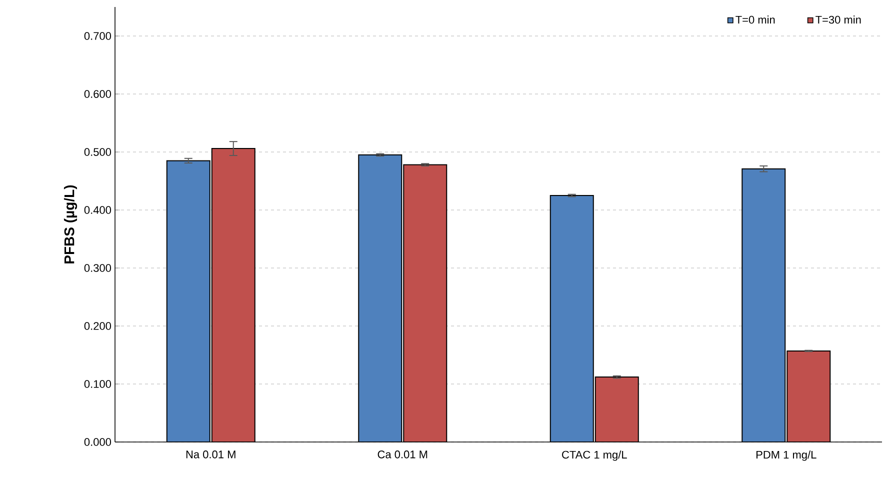  What do you see at coordinates (71, 224) in the screenshot?
I see `y-axis-title: PFBS (µg/L)` at bounding box center [71, 224].